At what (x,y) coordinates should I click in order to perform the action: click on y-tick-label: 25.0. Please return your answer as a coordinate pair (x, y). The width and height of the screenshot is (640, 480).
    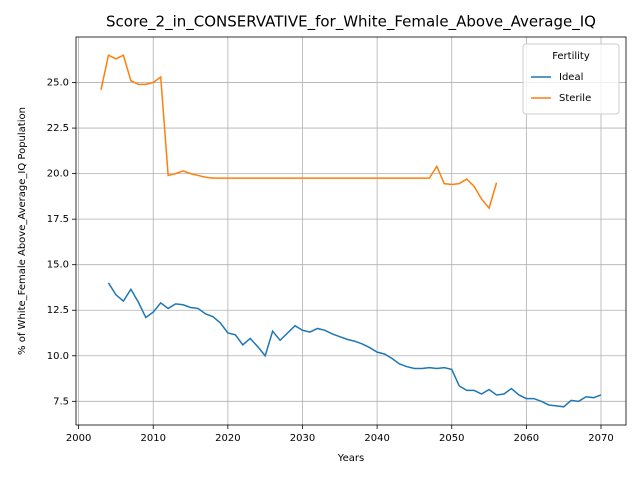
    Looking at the image, I should click on (58, 83).